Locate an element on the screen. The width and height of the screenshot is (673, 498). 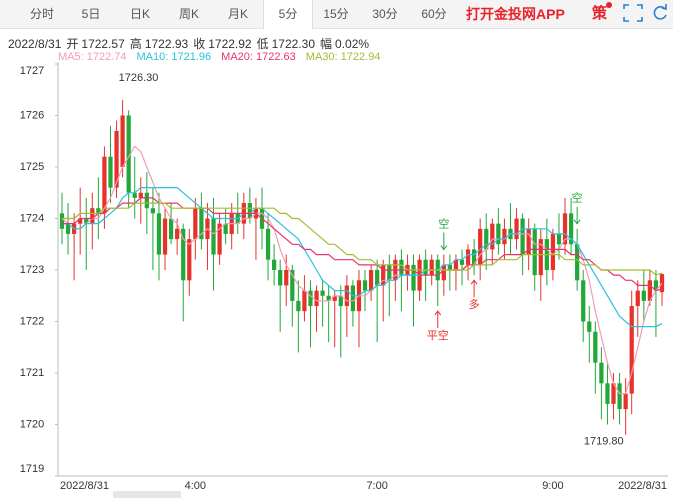
annotation-text: 空 is located at coordinates (577, 198).